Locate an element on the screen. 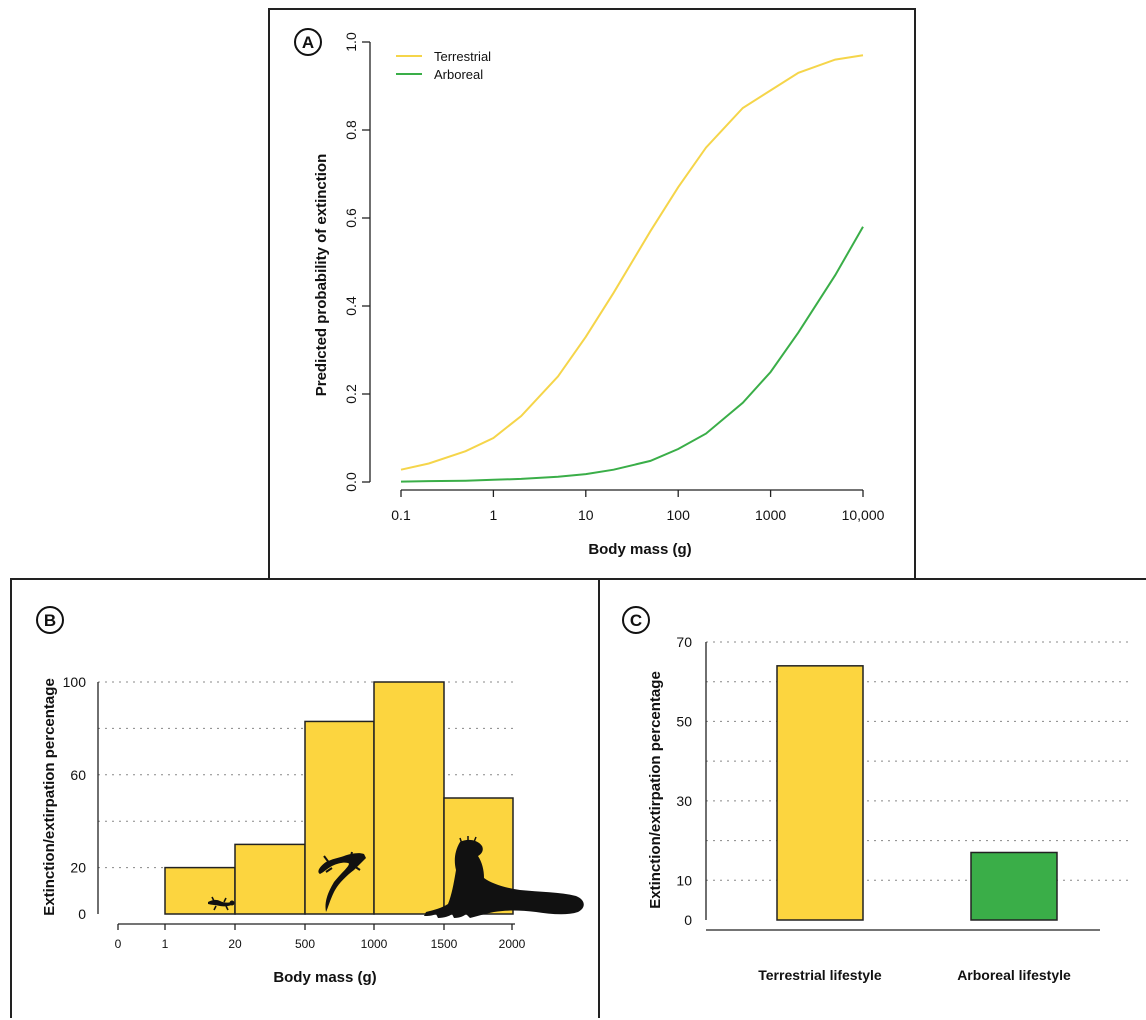 The image size is (1146, 1020). panel-a-y-tick-label: 0.0 is located at coordinates (351, 482).